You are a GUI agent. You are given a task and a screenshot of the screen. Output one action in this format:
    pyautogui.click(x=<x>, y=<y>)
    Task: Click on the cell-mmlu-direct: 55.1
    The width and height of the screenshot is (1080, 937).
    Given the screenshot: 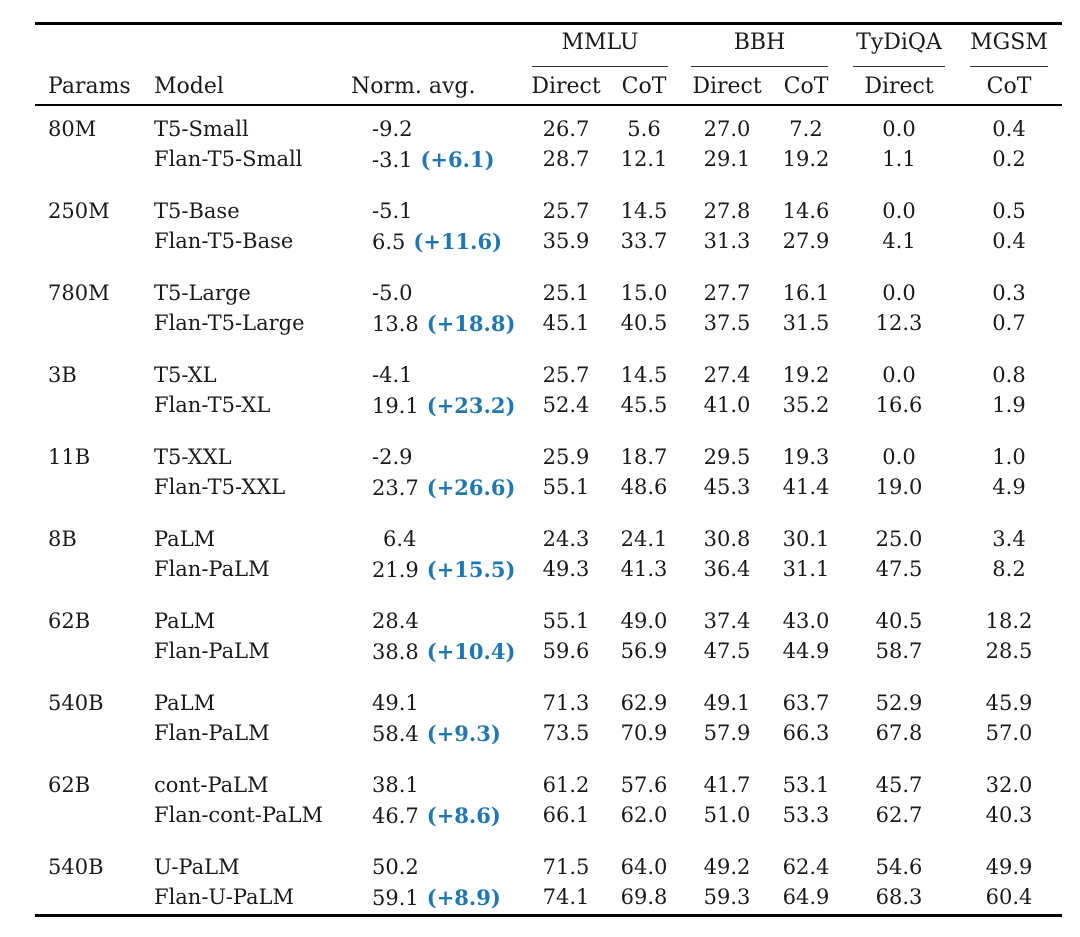 What is the action you would take?
    pyautogui.click(x=566, y=621)
    